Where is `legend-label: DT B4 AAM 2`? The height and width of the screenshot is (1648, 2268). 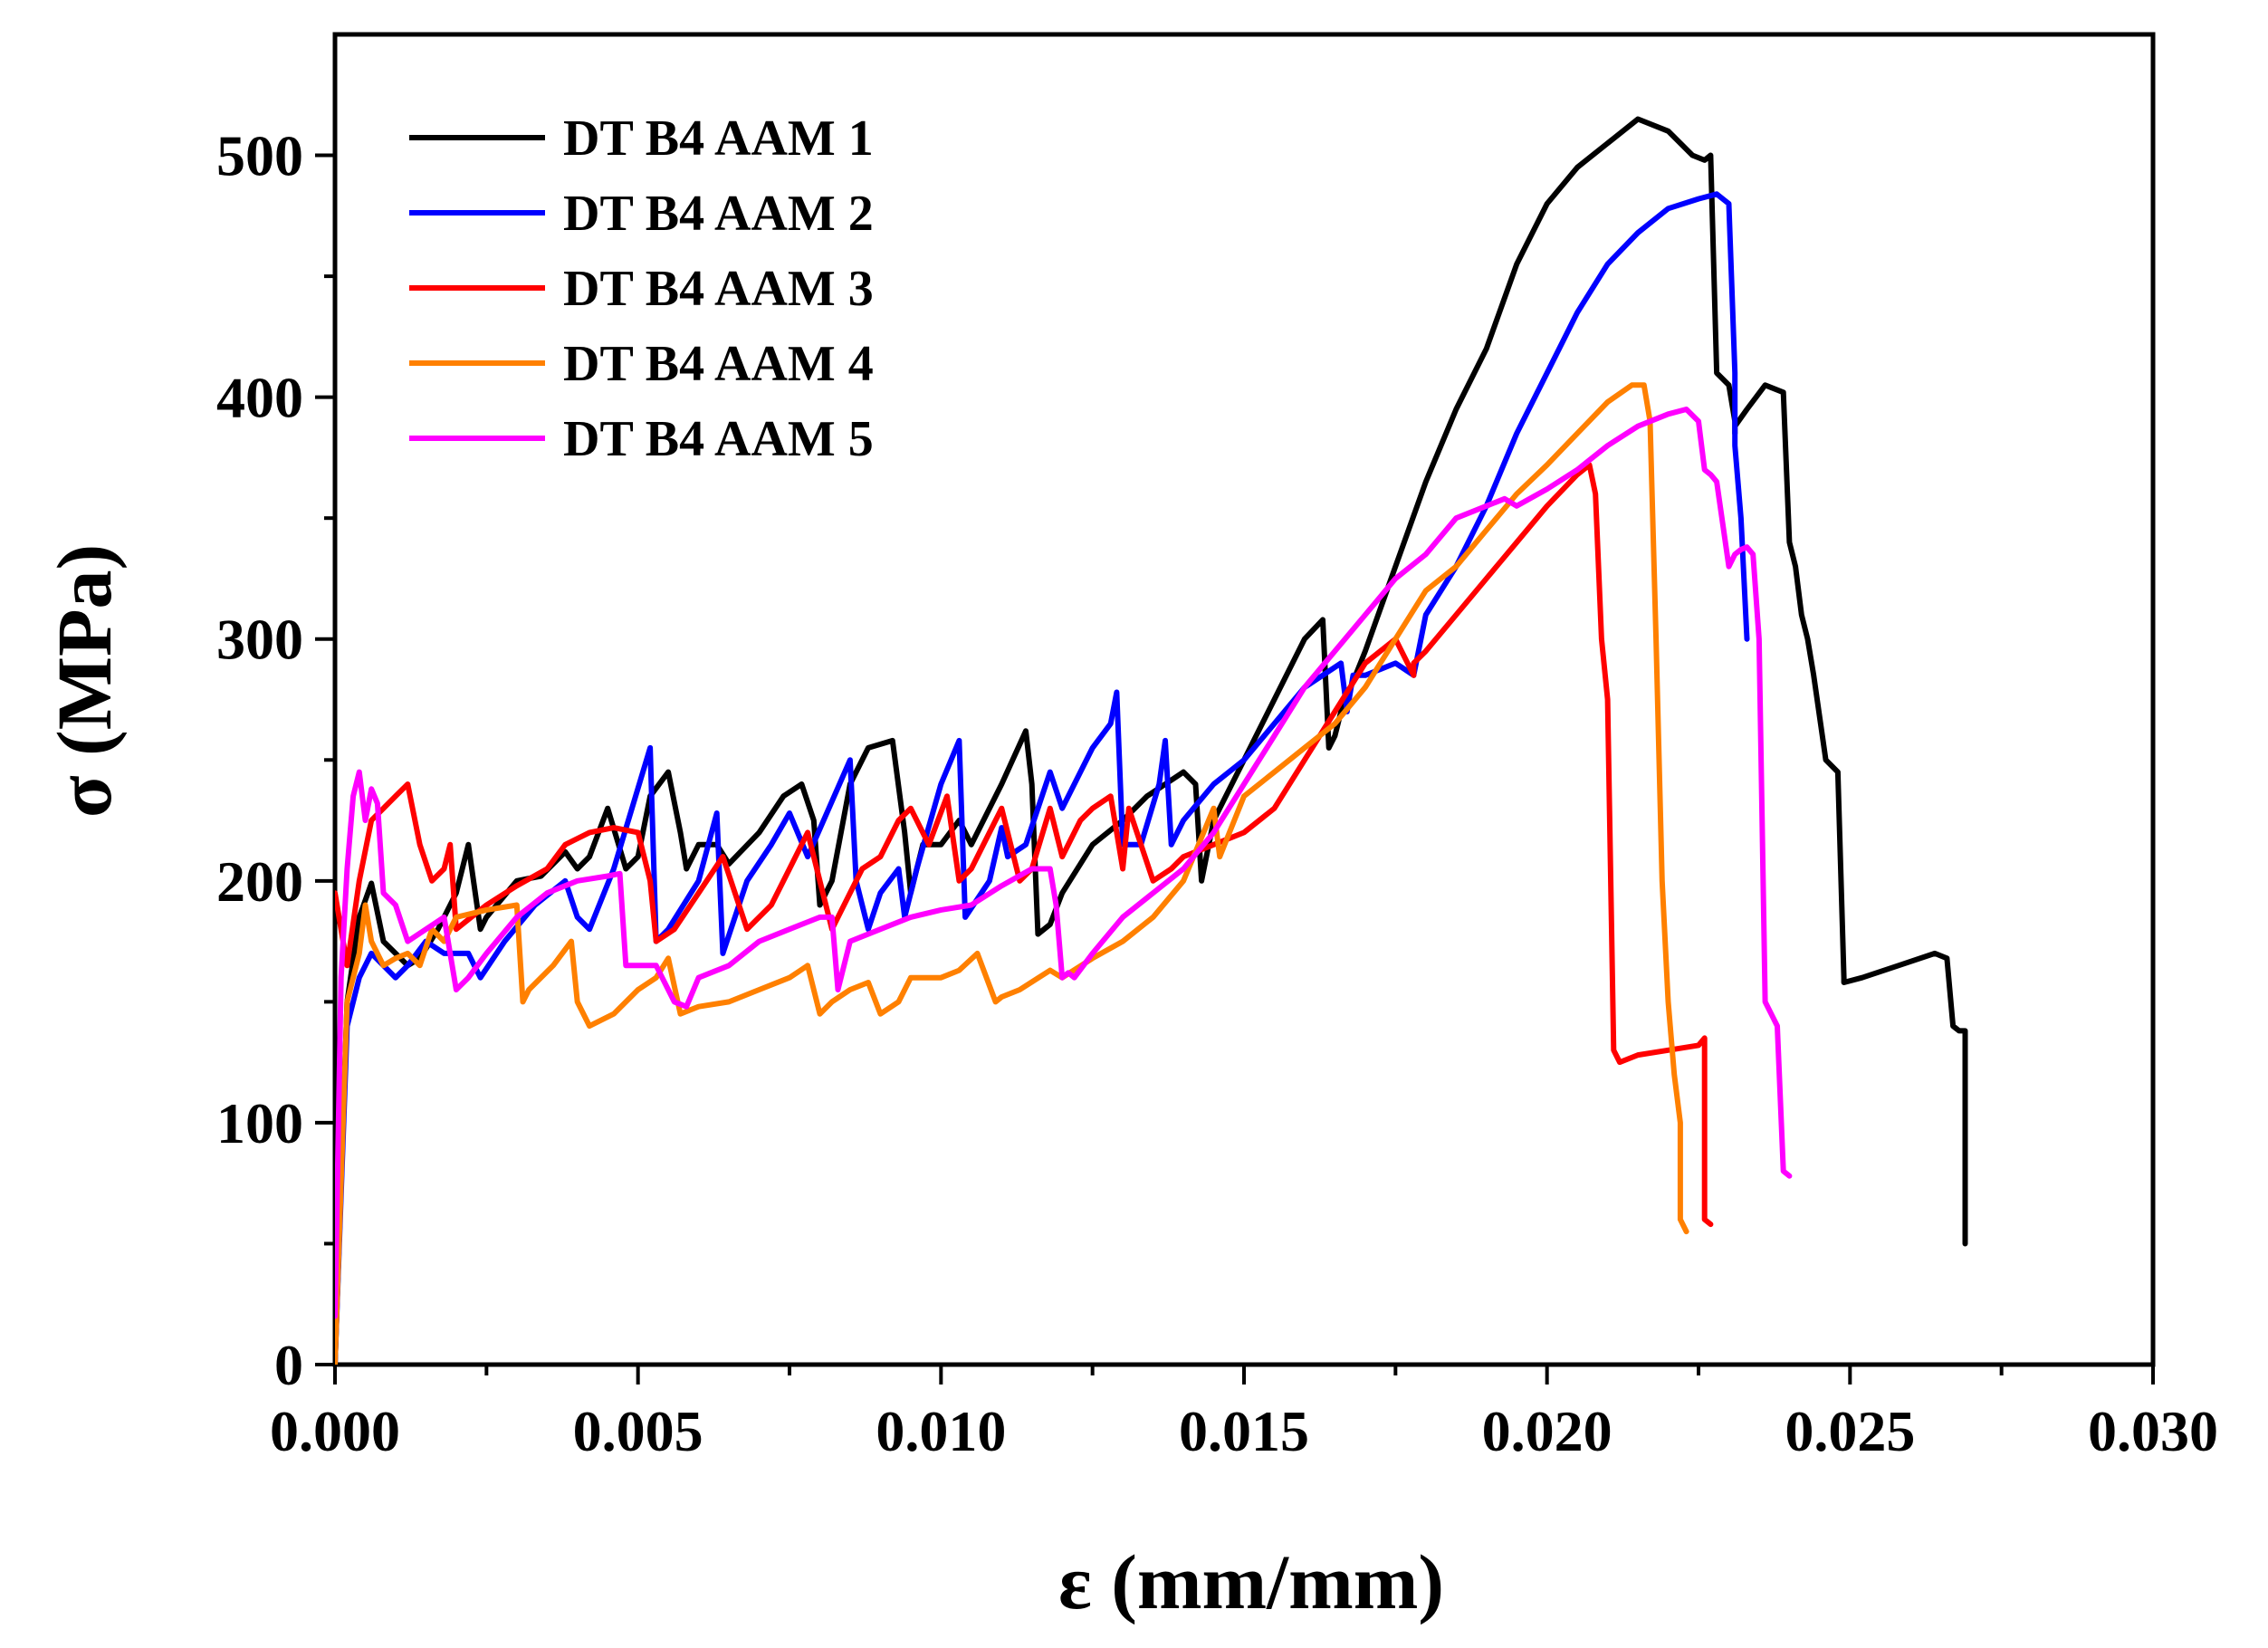
legend-label: DT B4 AAM 2 is located at coordinates (718, 214).